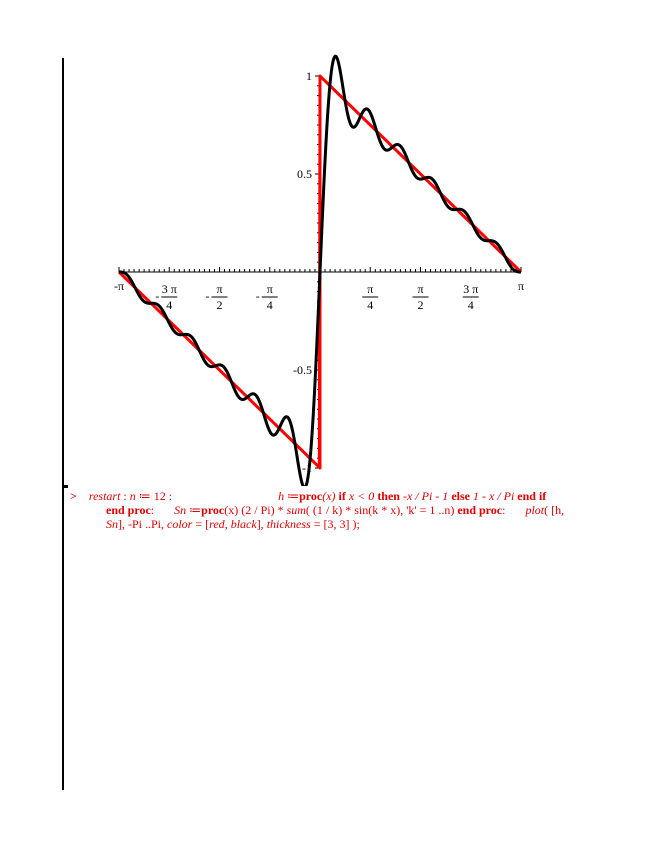  Describe the element at coordinates (370, 297) in the screenshot. I see `x-tick-label: π4` at that location.